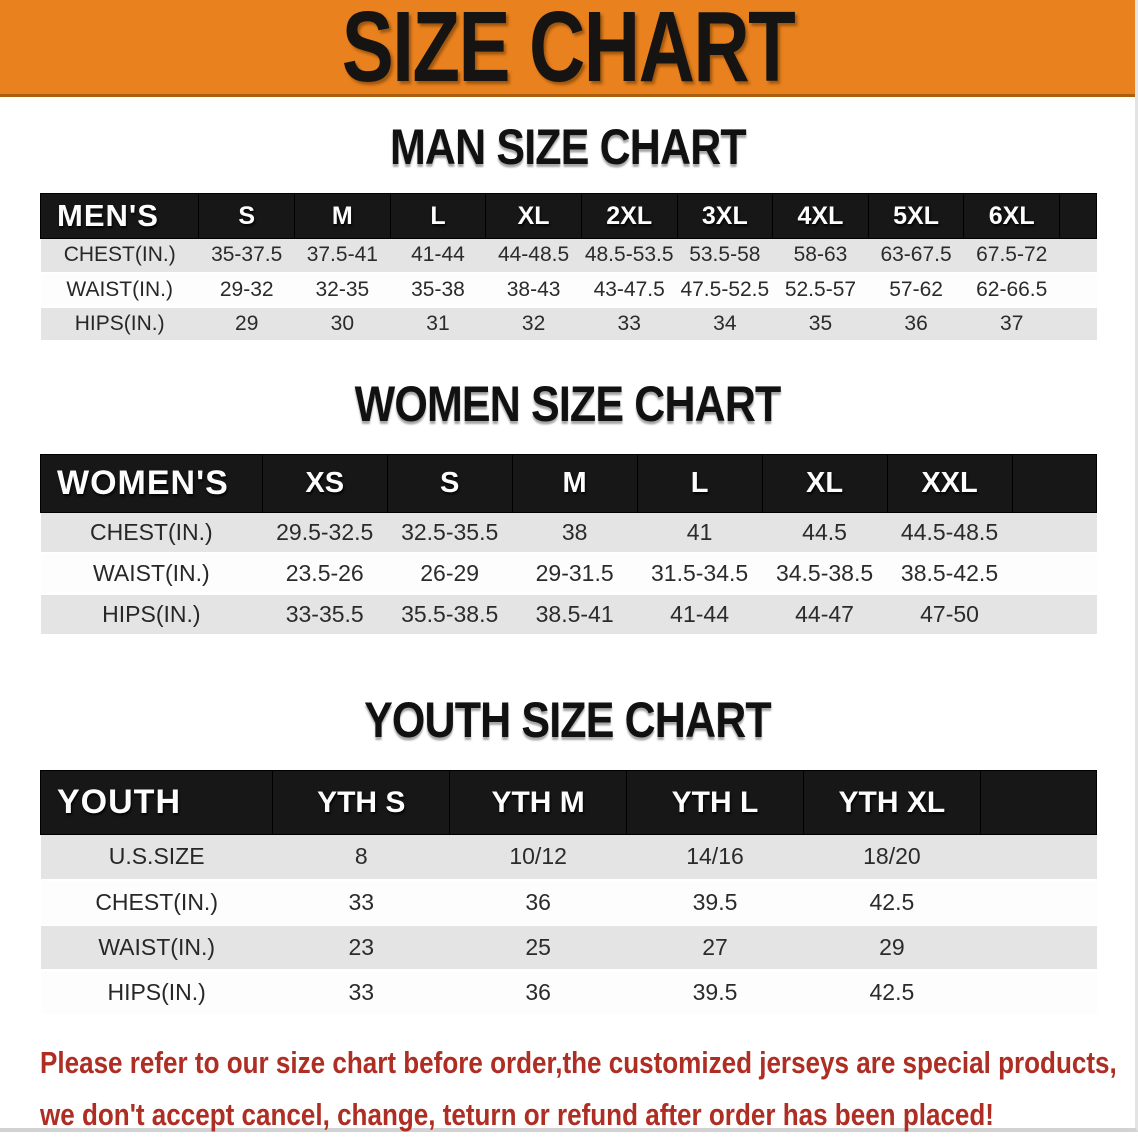 The height and width of the screenshot is (1144, 1138). Describe the element at coordinates (361, 947) in the screenshot. I see `size-value-cell: 23` at that location.